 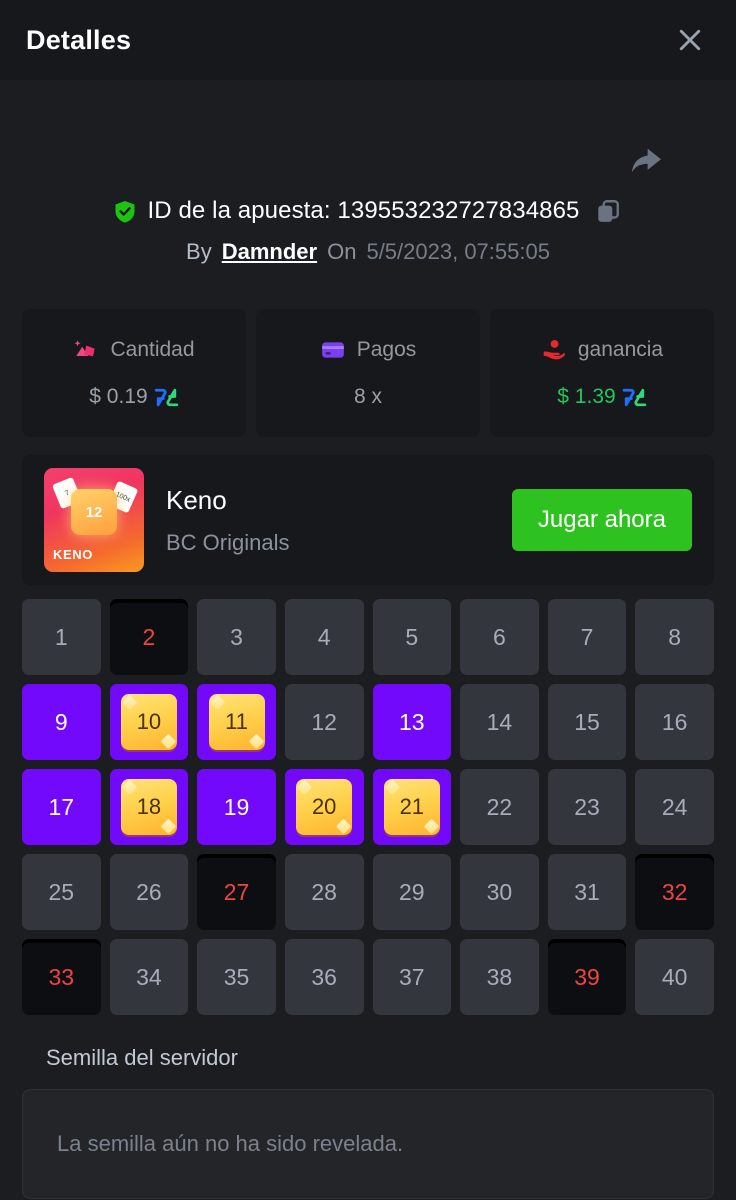 I want to click on stat-cards: Cantidad $ 0.19 Pago, so click(x=368, y=373).